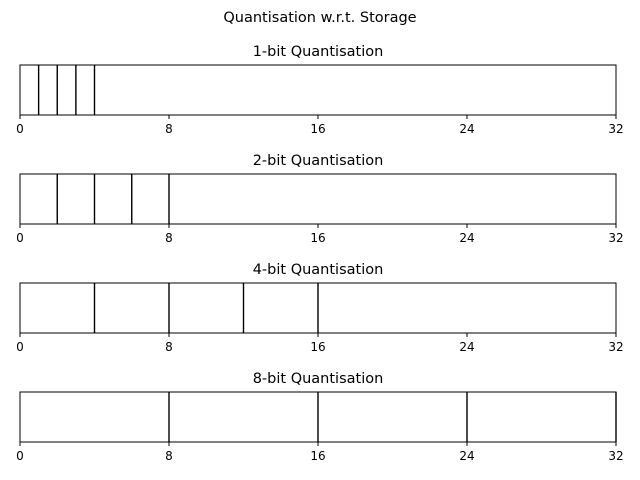 This screenshot has width=640, height=480. Describe the element at coordinates (318, 52) in the screenshot. I see `panel-title: 1-bit Quantisation` at that location.